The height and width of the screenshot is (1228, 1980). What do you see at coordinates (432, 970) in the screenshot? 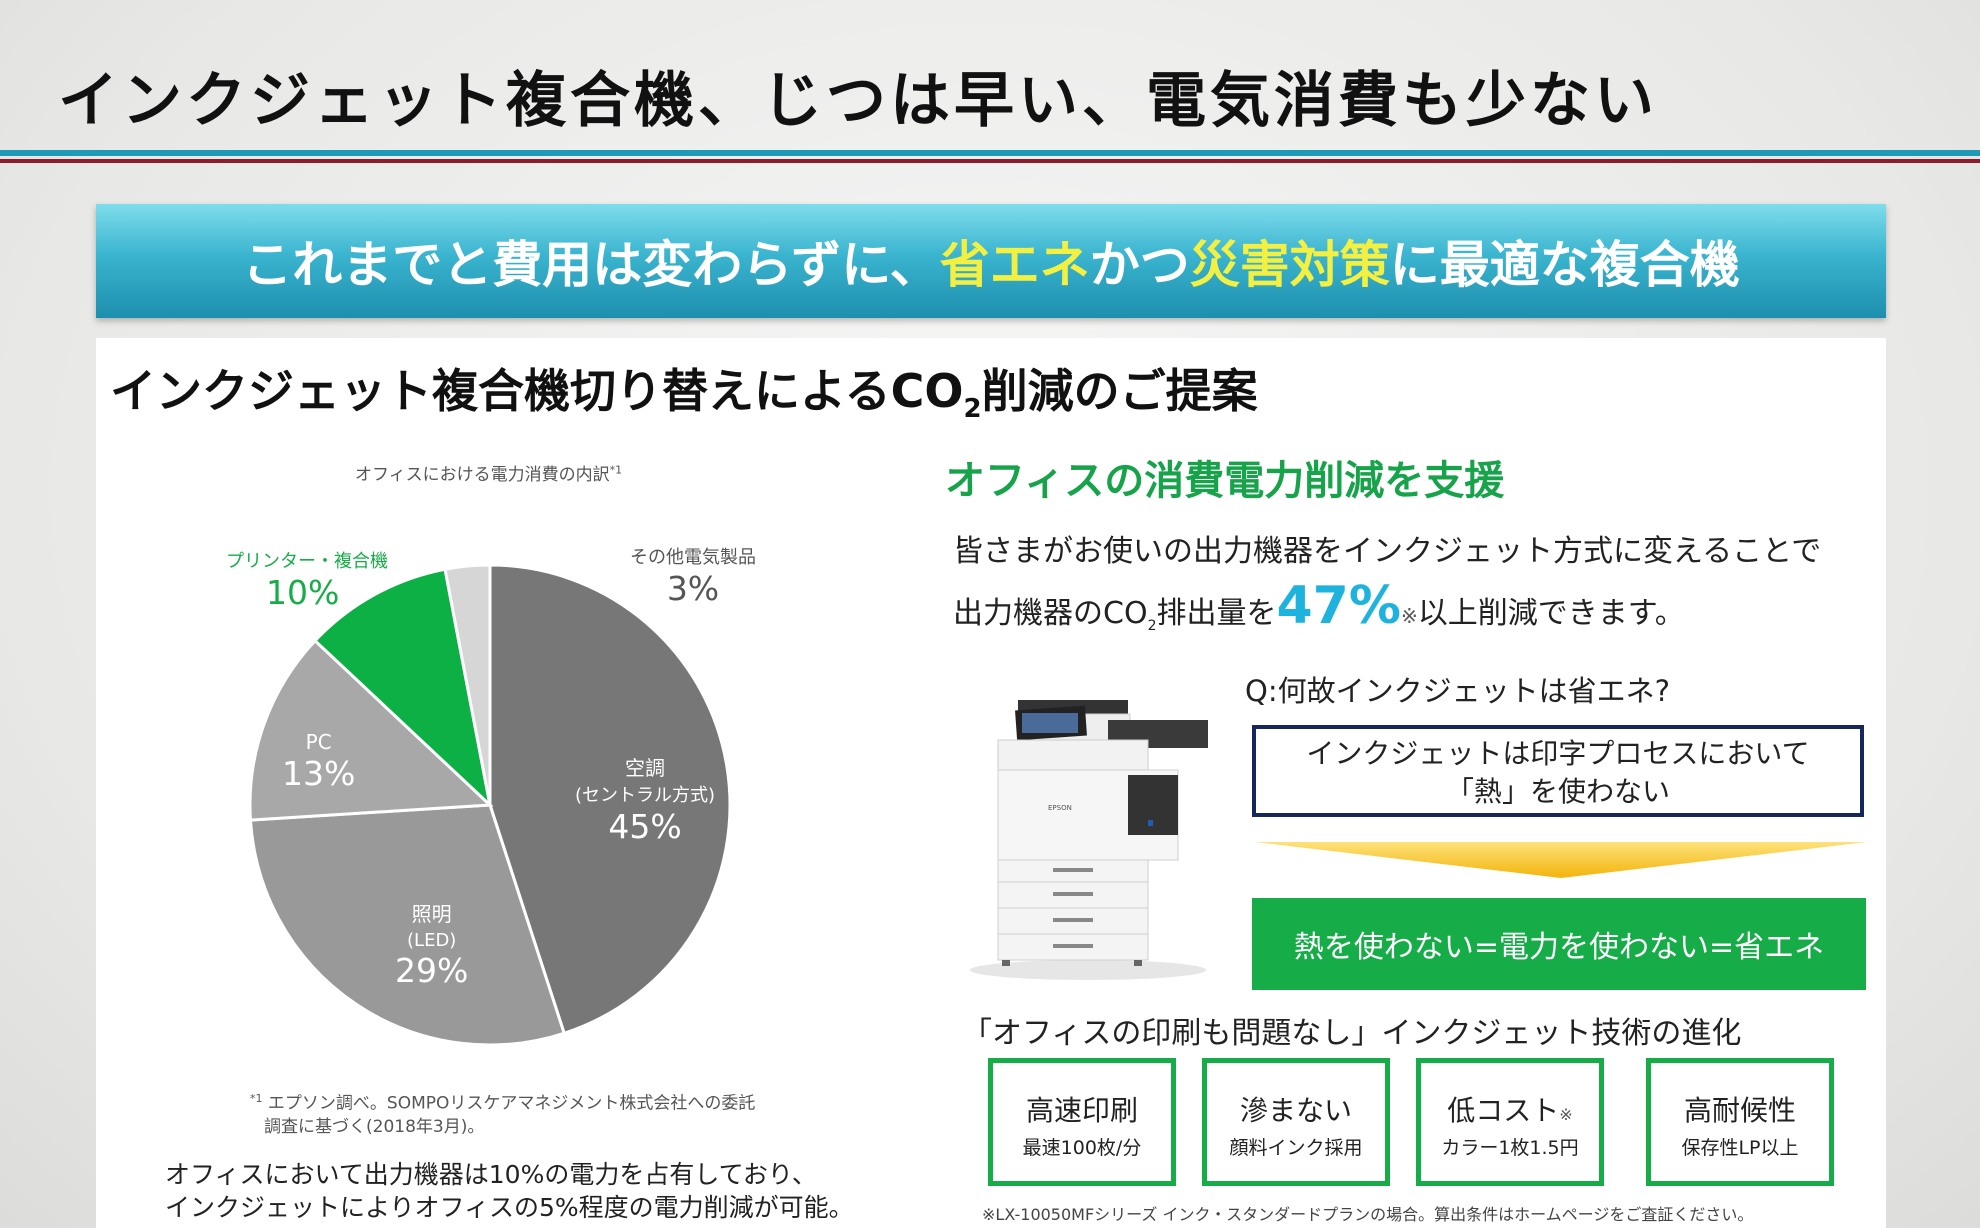
I see `pie-value-lighting: 29%` at bounding box center [432, 970].